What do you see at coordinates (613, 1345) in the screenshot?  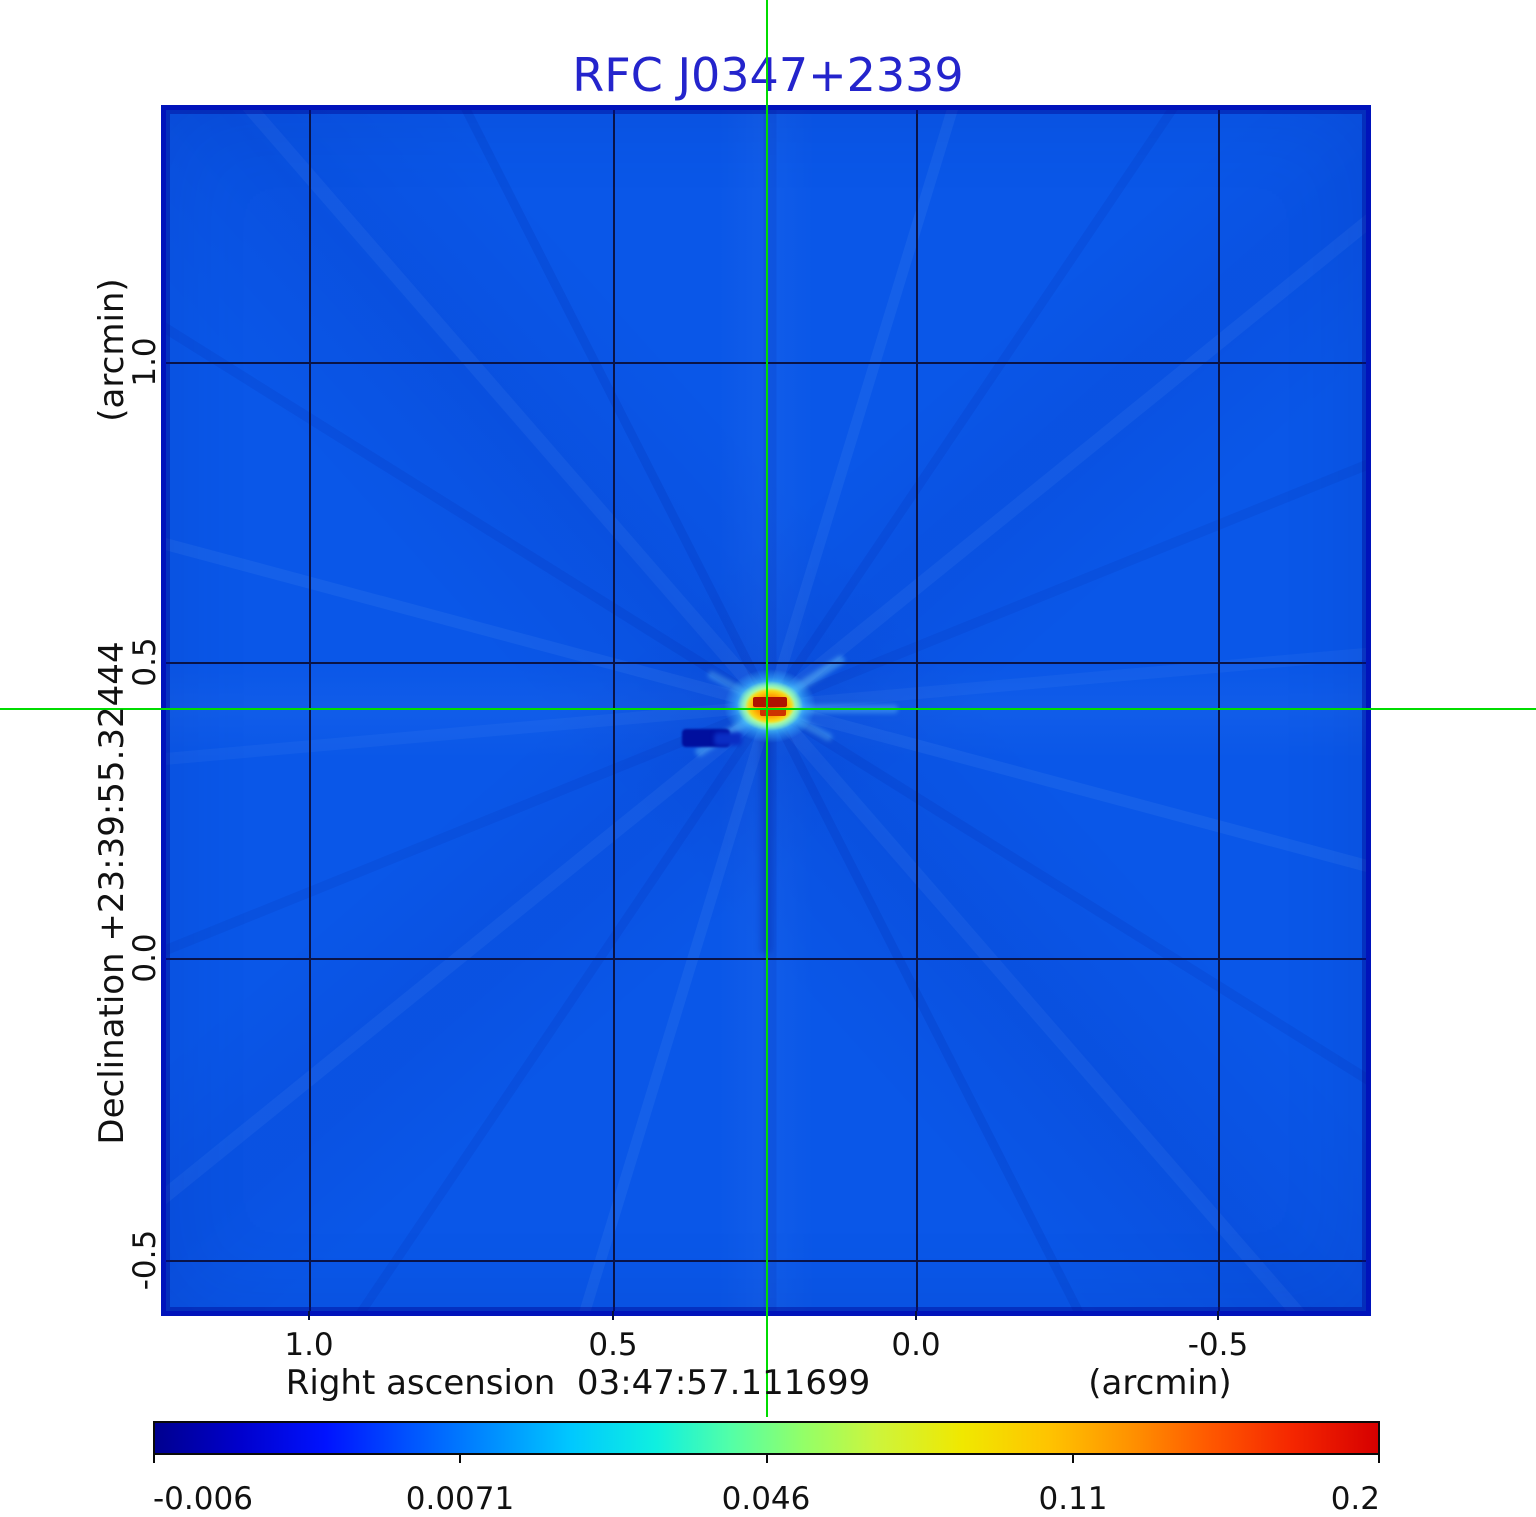 I see `x-tick-label: 0.5` at bounding box center [613, 1345].